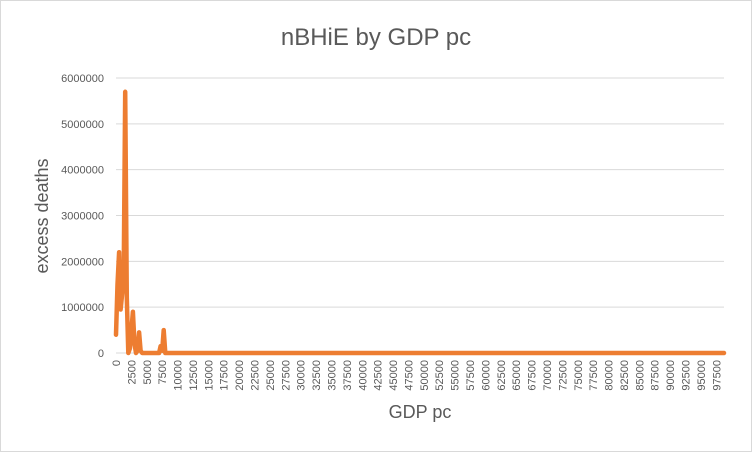 The image size is (752, 452). I want to click on x-tick-label: 40000, so click(363, 375).